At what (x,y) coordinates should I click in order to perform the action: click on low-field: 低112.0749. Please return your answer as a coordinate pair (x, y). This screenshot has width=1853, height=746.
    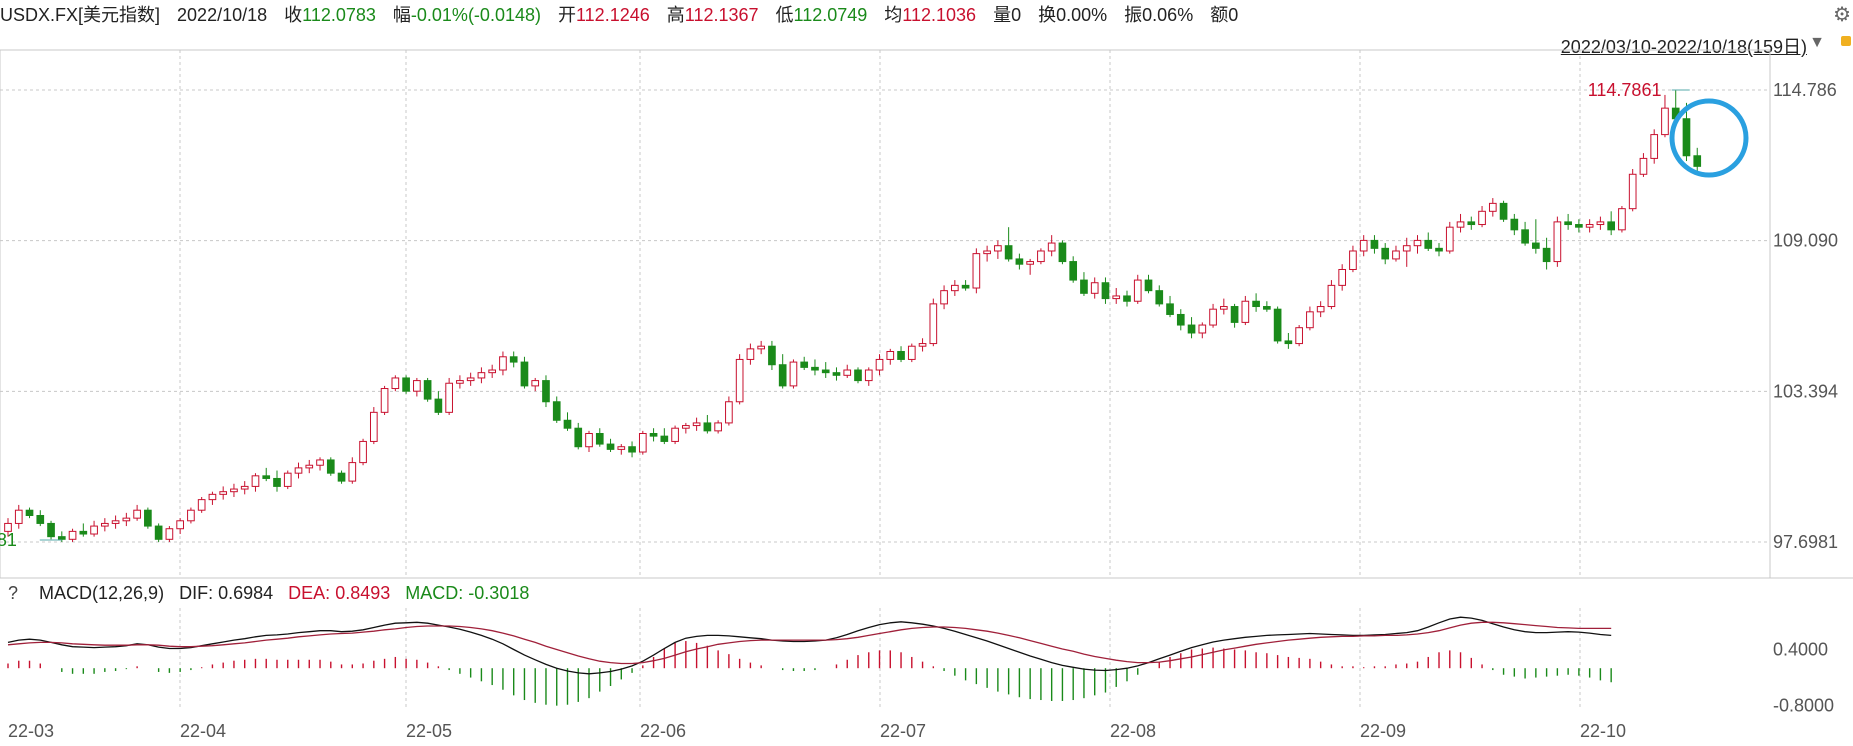
    Looking at the image, I should click on (822, 15).